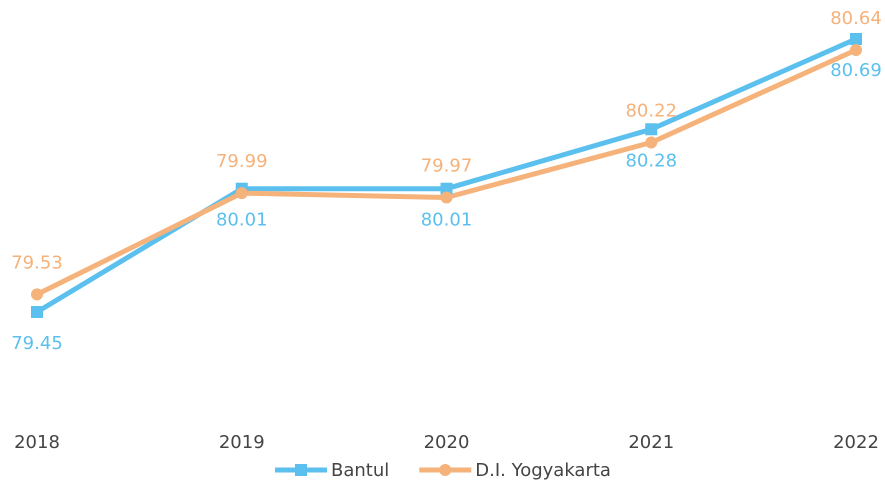 The width and height of the screenshot is (885, 486). What do you see at coordinates (856, 18) in the screenshot?
I see `data-label: 80.64` at bounding box center [856, 18].